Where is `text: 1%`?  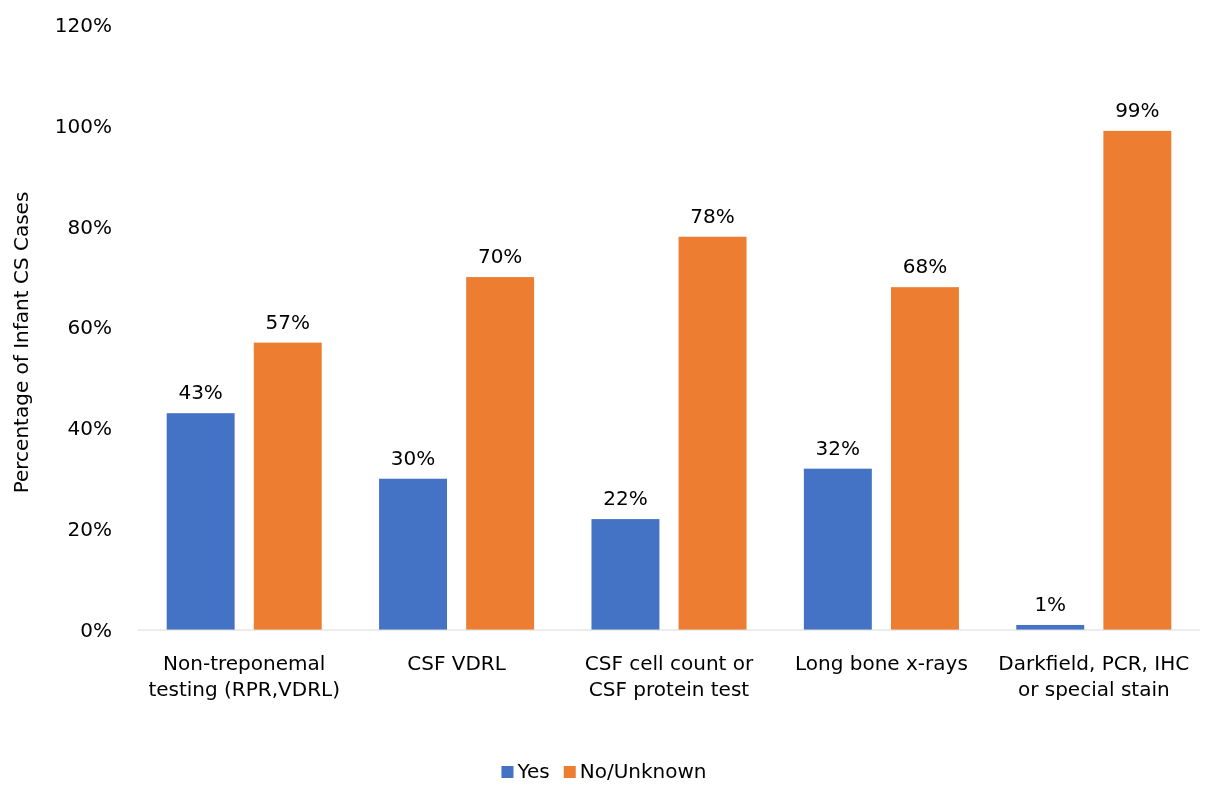
text: 1% is located at coordinates (1050, 603).